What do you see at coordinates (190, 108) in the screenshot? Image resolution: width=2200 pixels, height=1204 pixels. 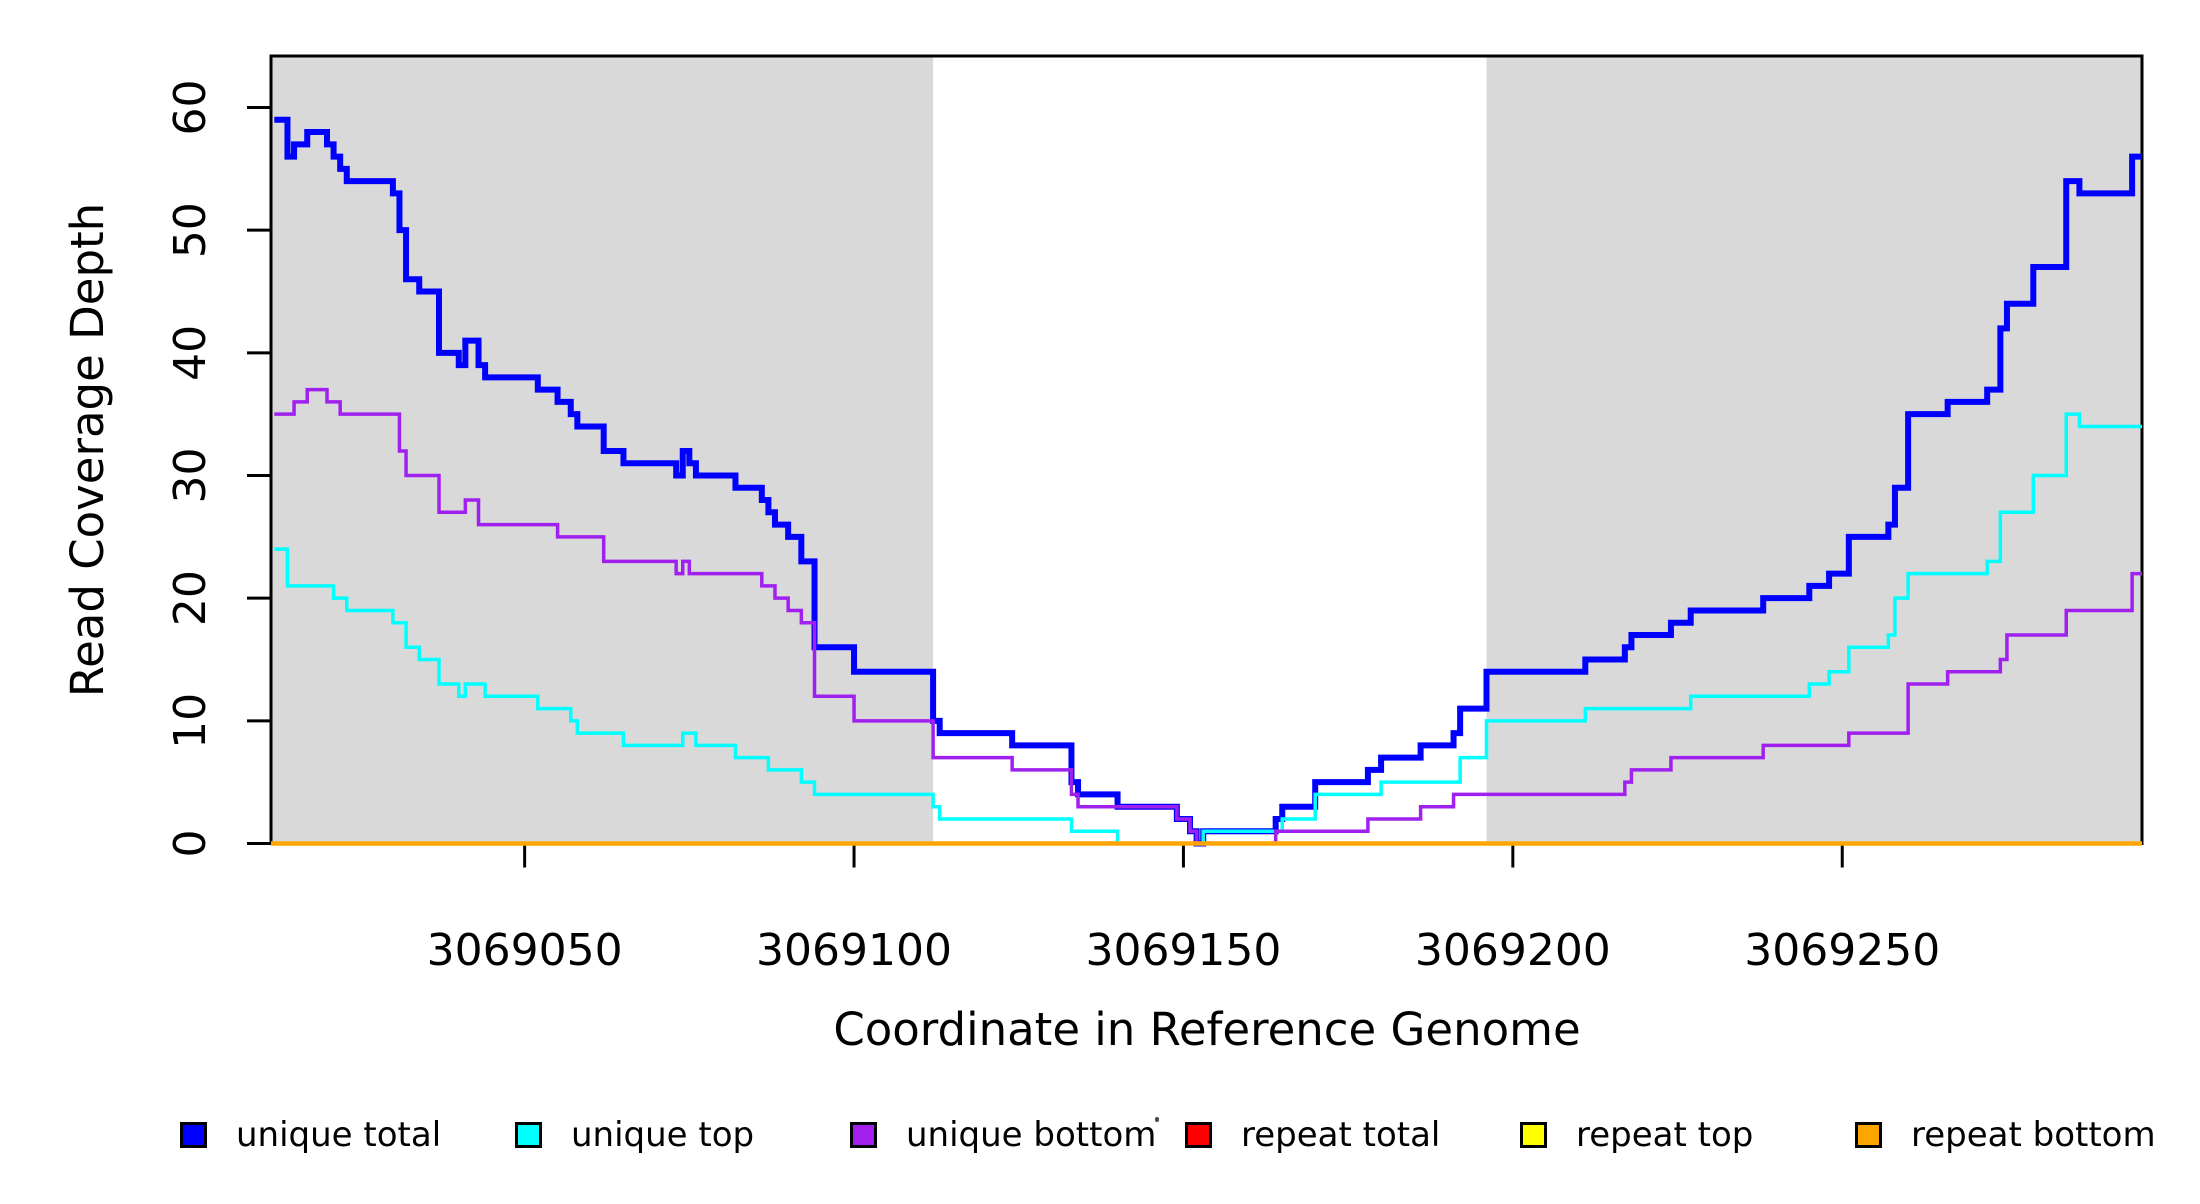 I see `y-tick-label: 60` at bounding box center [190, 108].